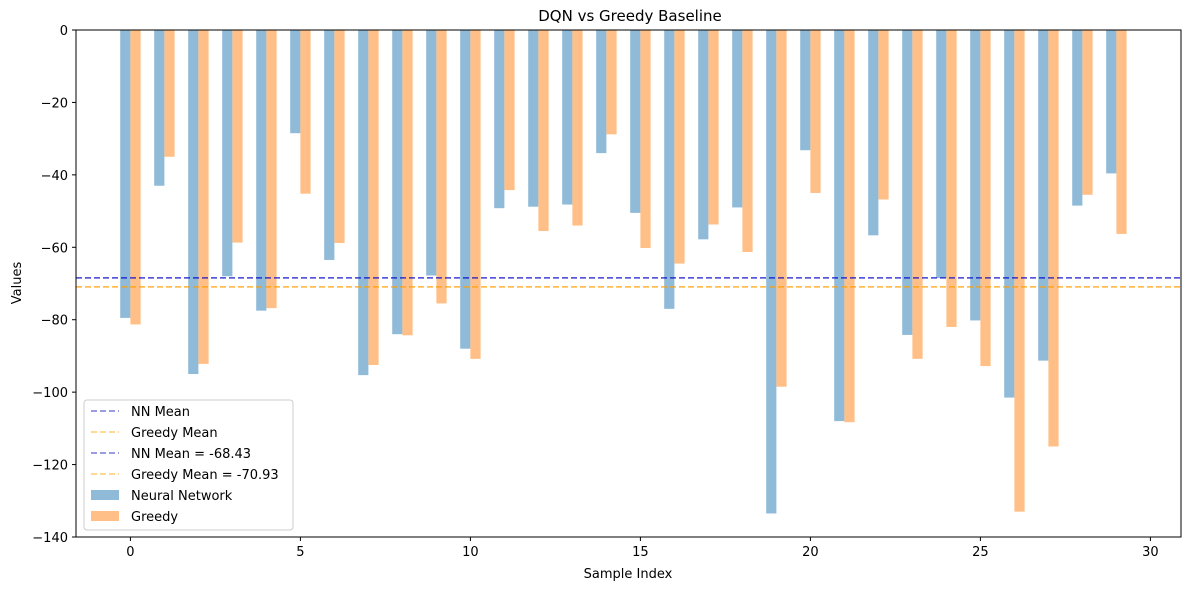  What do you see at coordinates (54, 248) in the screenshot?
I see `y-tick-label: −60` at bounding box center [54, 248].